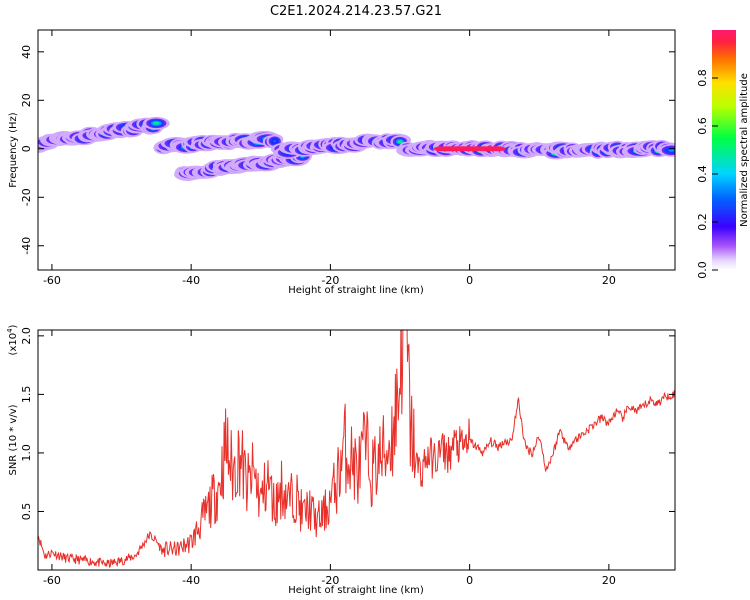 This screenshot has height=600, width=750. I want to click on y-tick-label: 20, so click(26, 100).